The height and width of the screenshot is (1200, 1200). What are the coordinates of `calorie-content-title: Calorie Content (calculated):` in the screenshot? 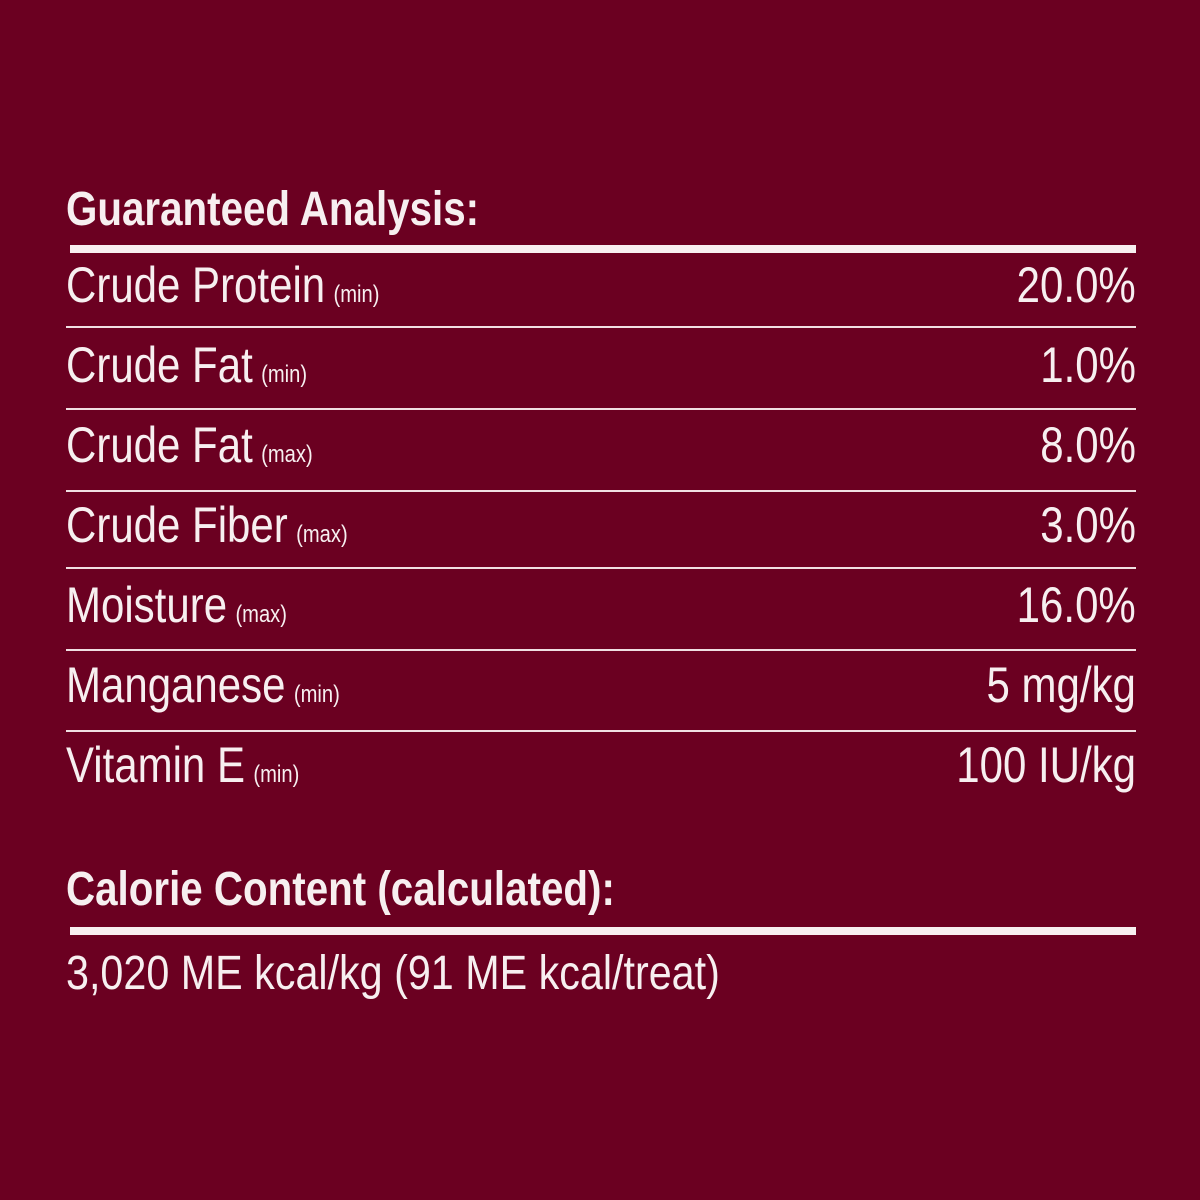 It's located at (340, 889).